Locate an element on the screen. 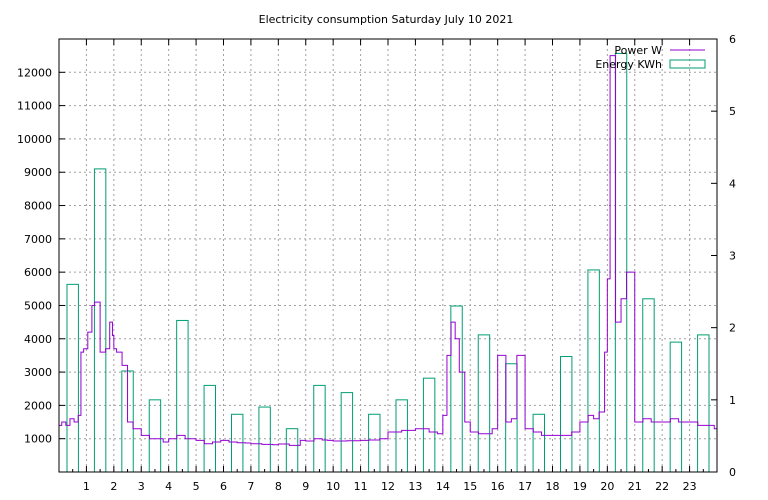 The width and height of the screenshot is (768, 500). y2-tick-label: 4 is located at coordinates (732, 183).